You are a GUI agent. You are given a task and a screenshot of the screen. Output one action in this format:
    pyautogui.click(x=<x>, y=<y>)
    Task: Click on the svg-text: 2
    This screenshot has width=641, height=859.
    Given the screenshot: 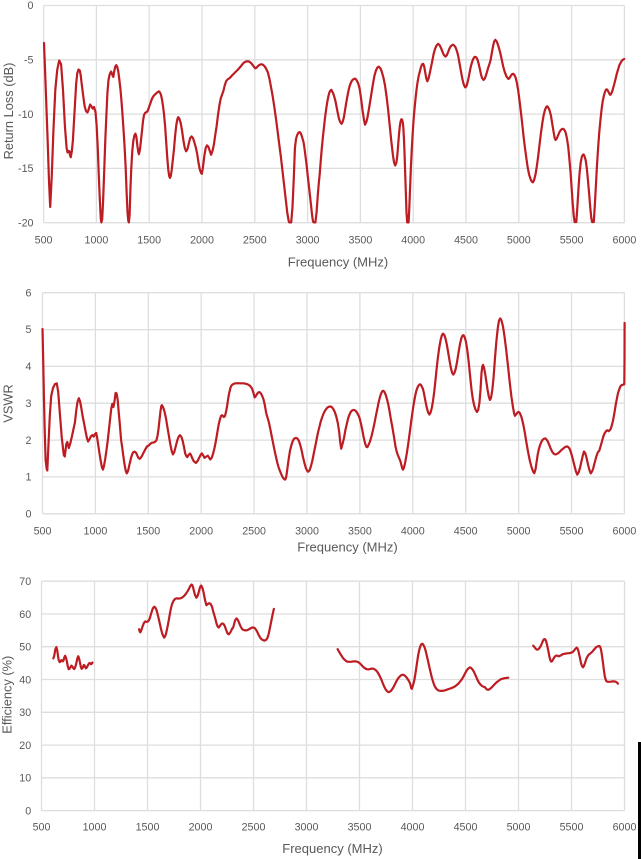 What is the action you would take?
    pyautogui.click(x=29, y=441)
    